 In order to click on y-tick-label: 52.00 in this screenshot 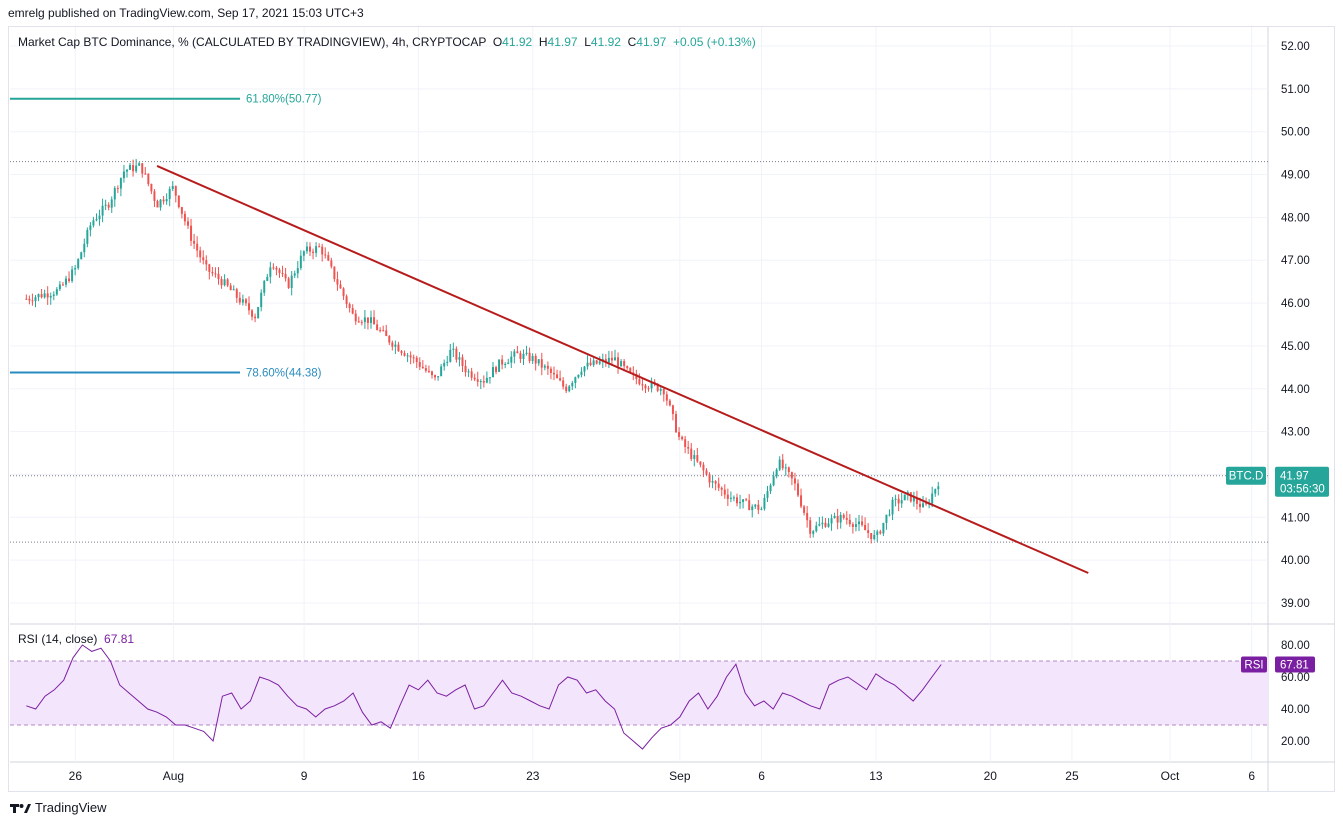, I will do `click(1295, 47)`.